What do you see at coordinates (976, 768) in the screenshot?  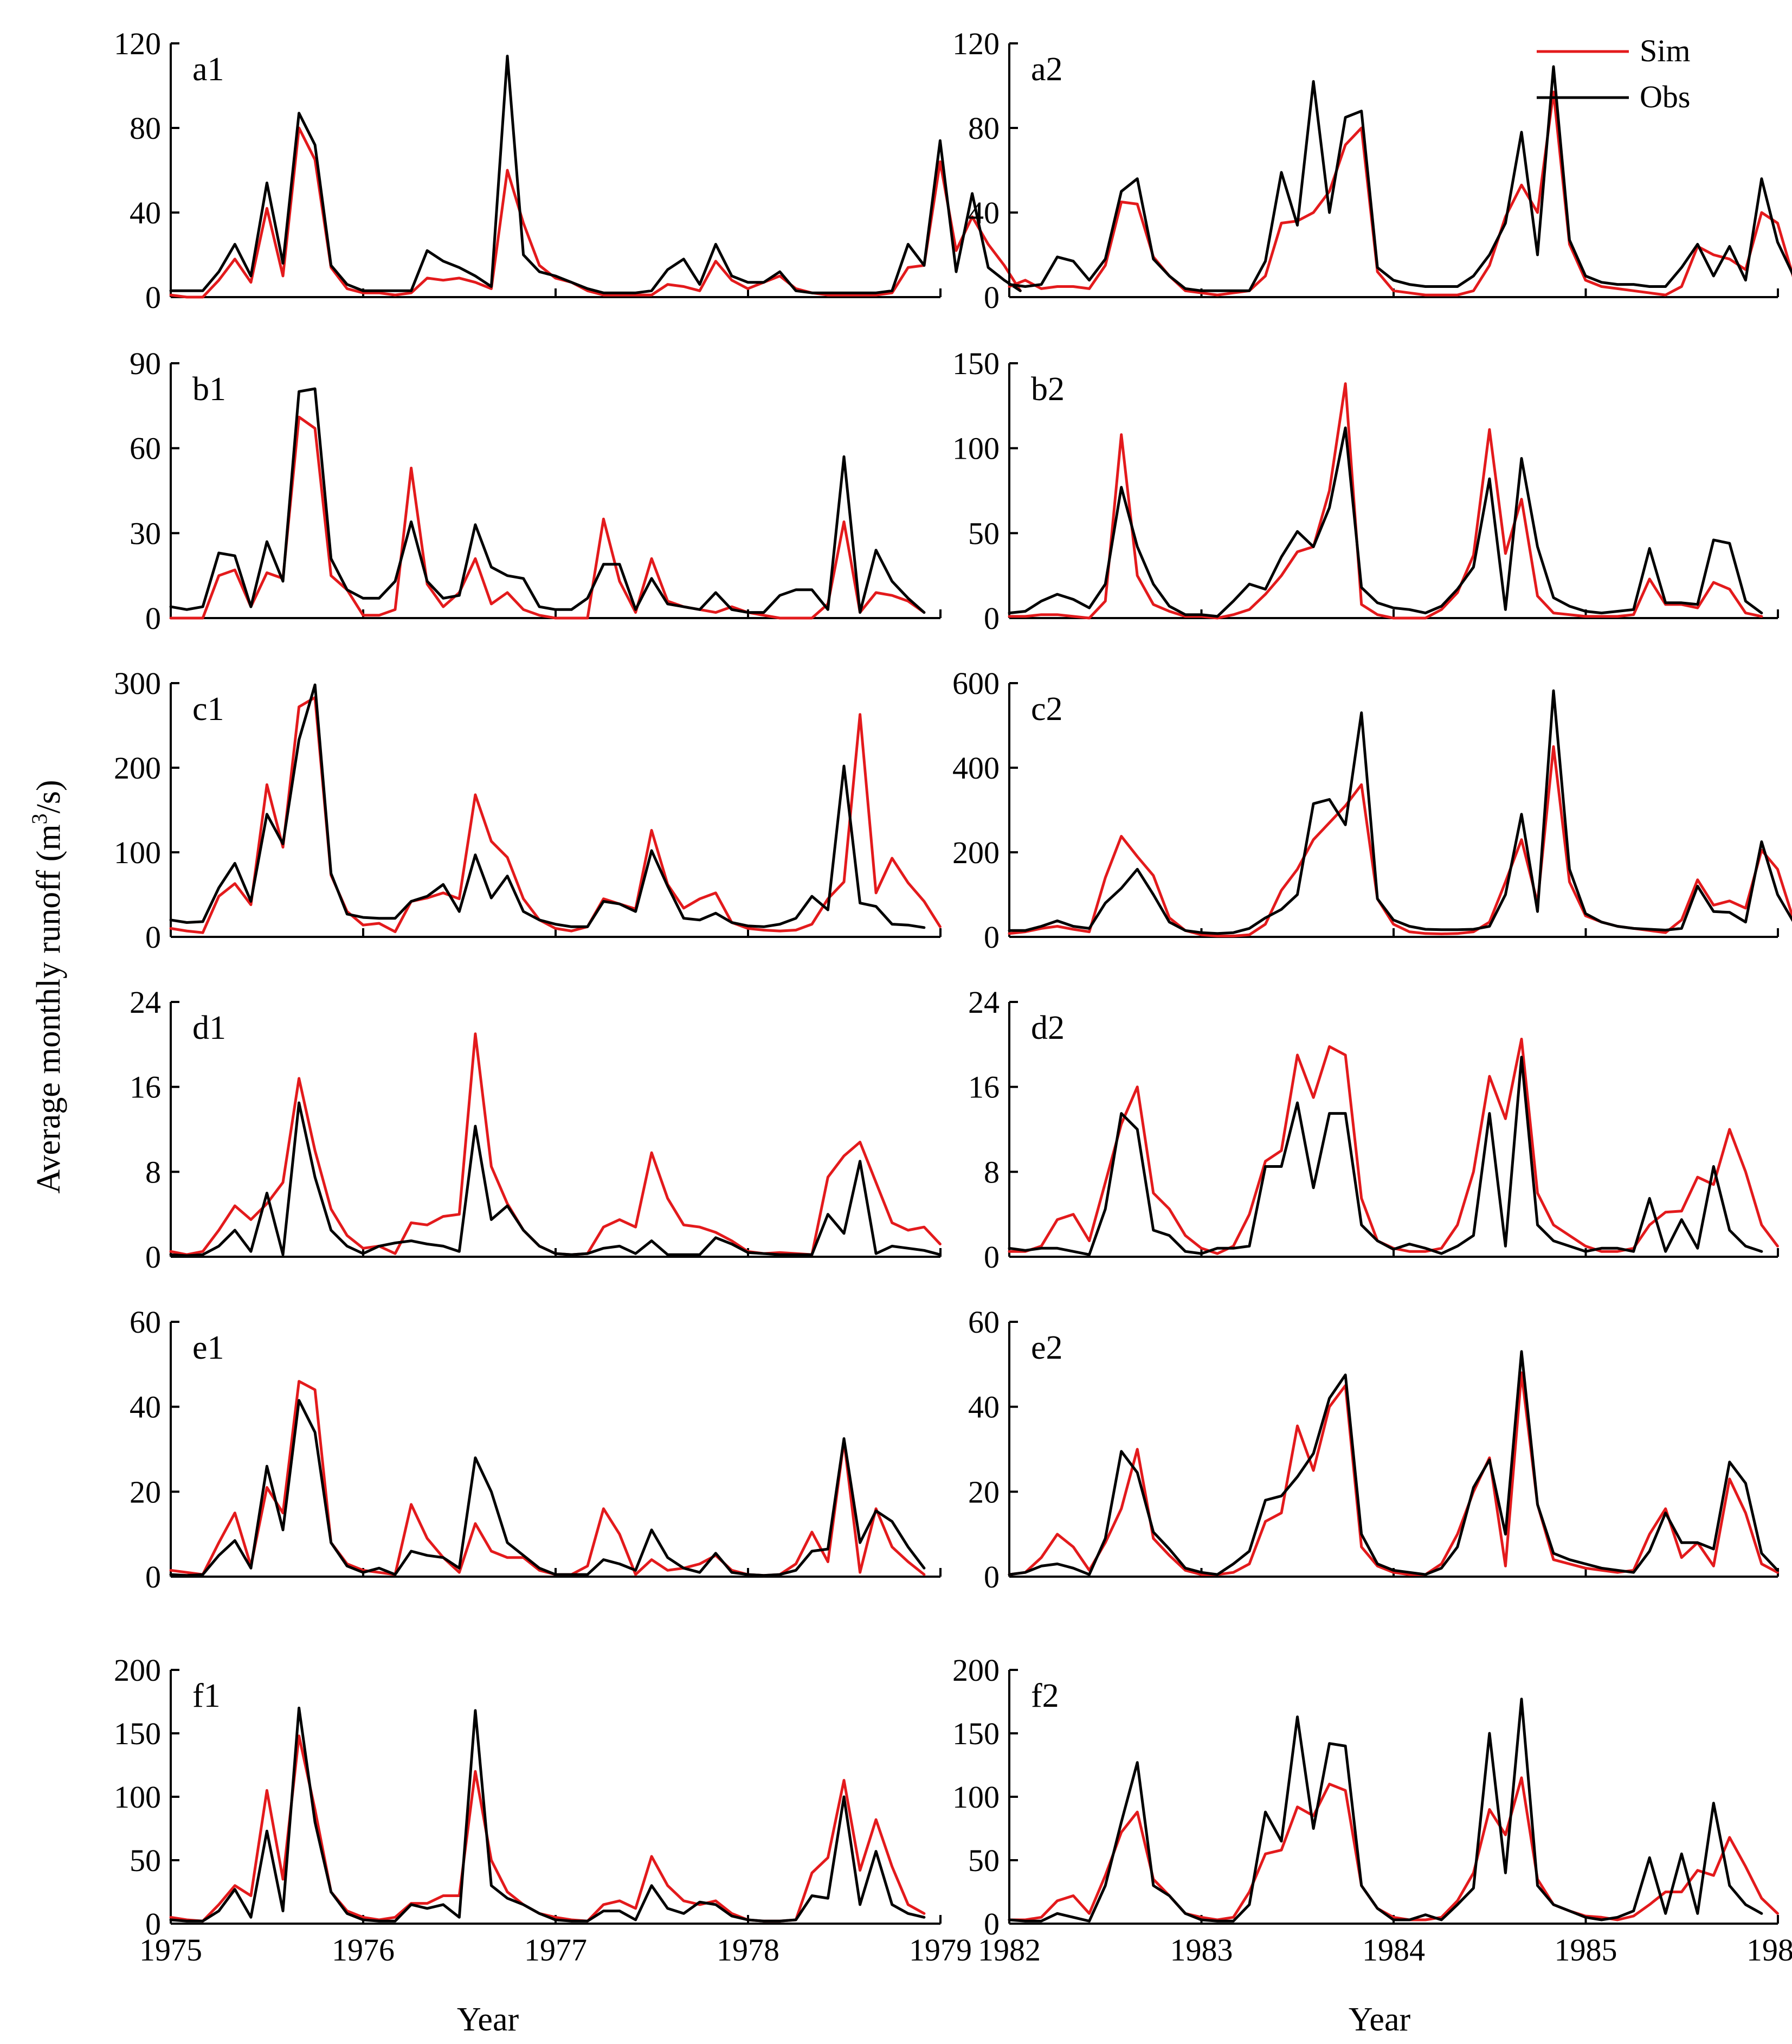 I see `y-tick-label-c2: 400` at bounding box center [976, 768].